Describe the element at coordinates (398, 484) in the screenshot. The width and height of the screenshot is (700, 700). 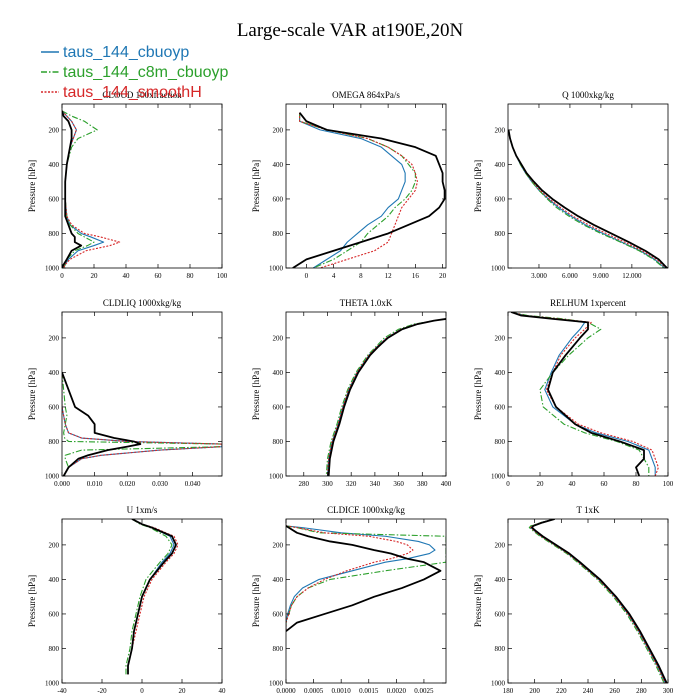
I see `x-tick-label: 360` at that location.